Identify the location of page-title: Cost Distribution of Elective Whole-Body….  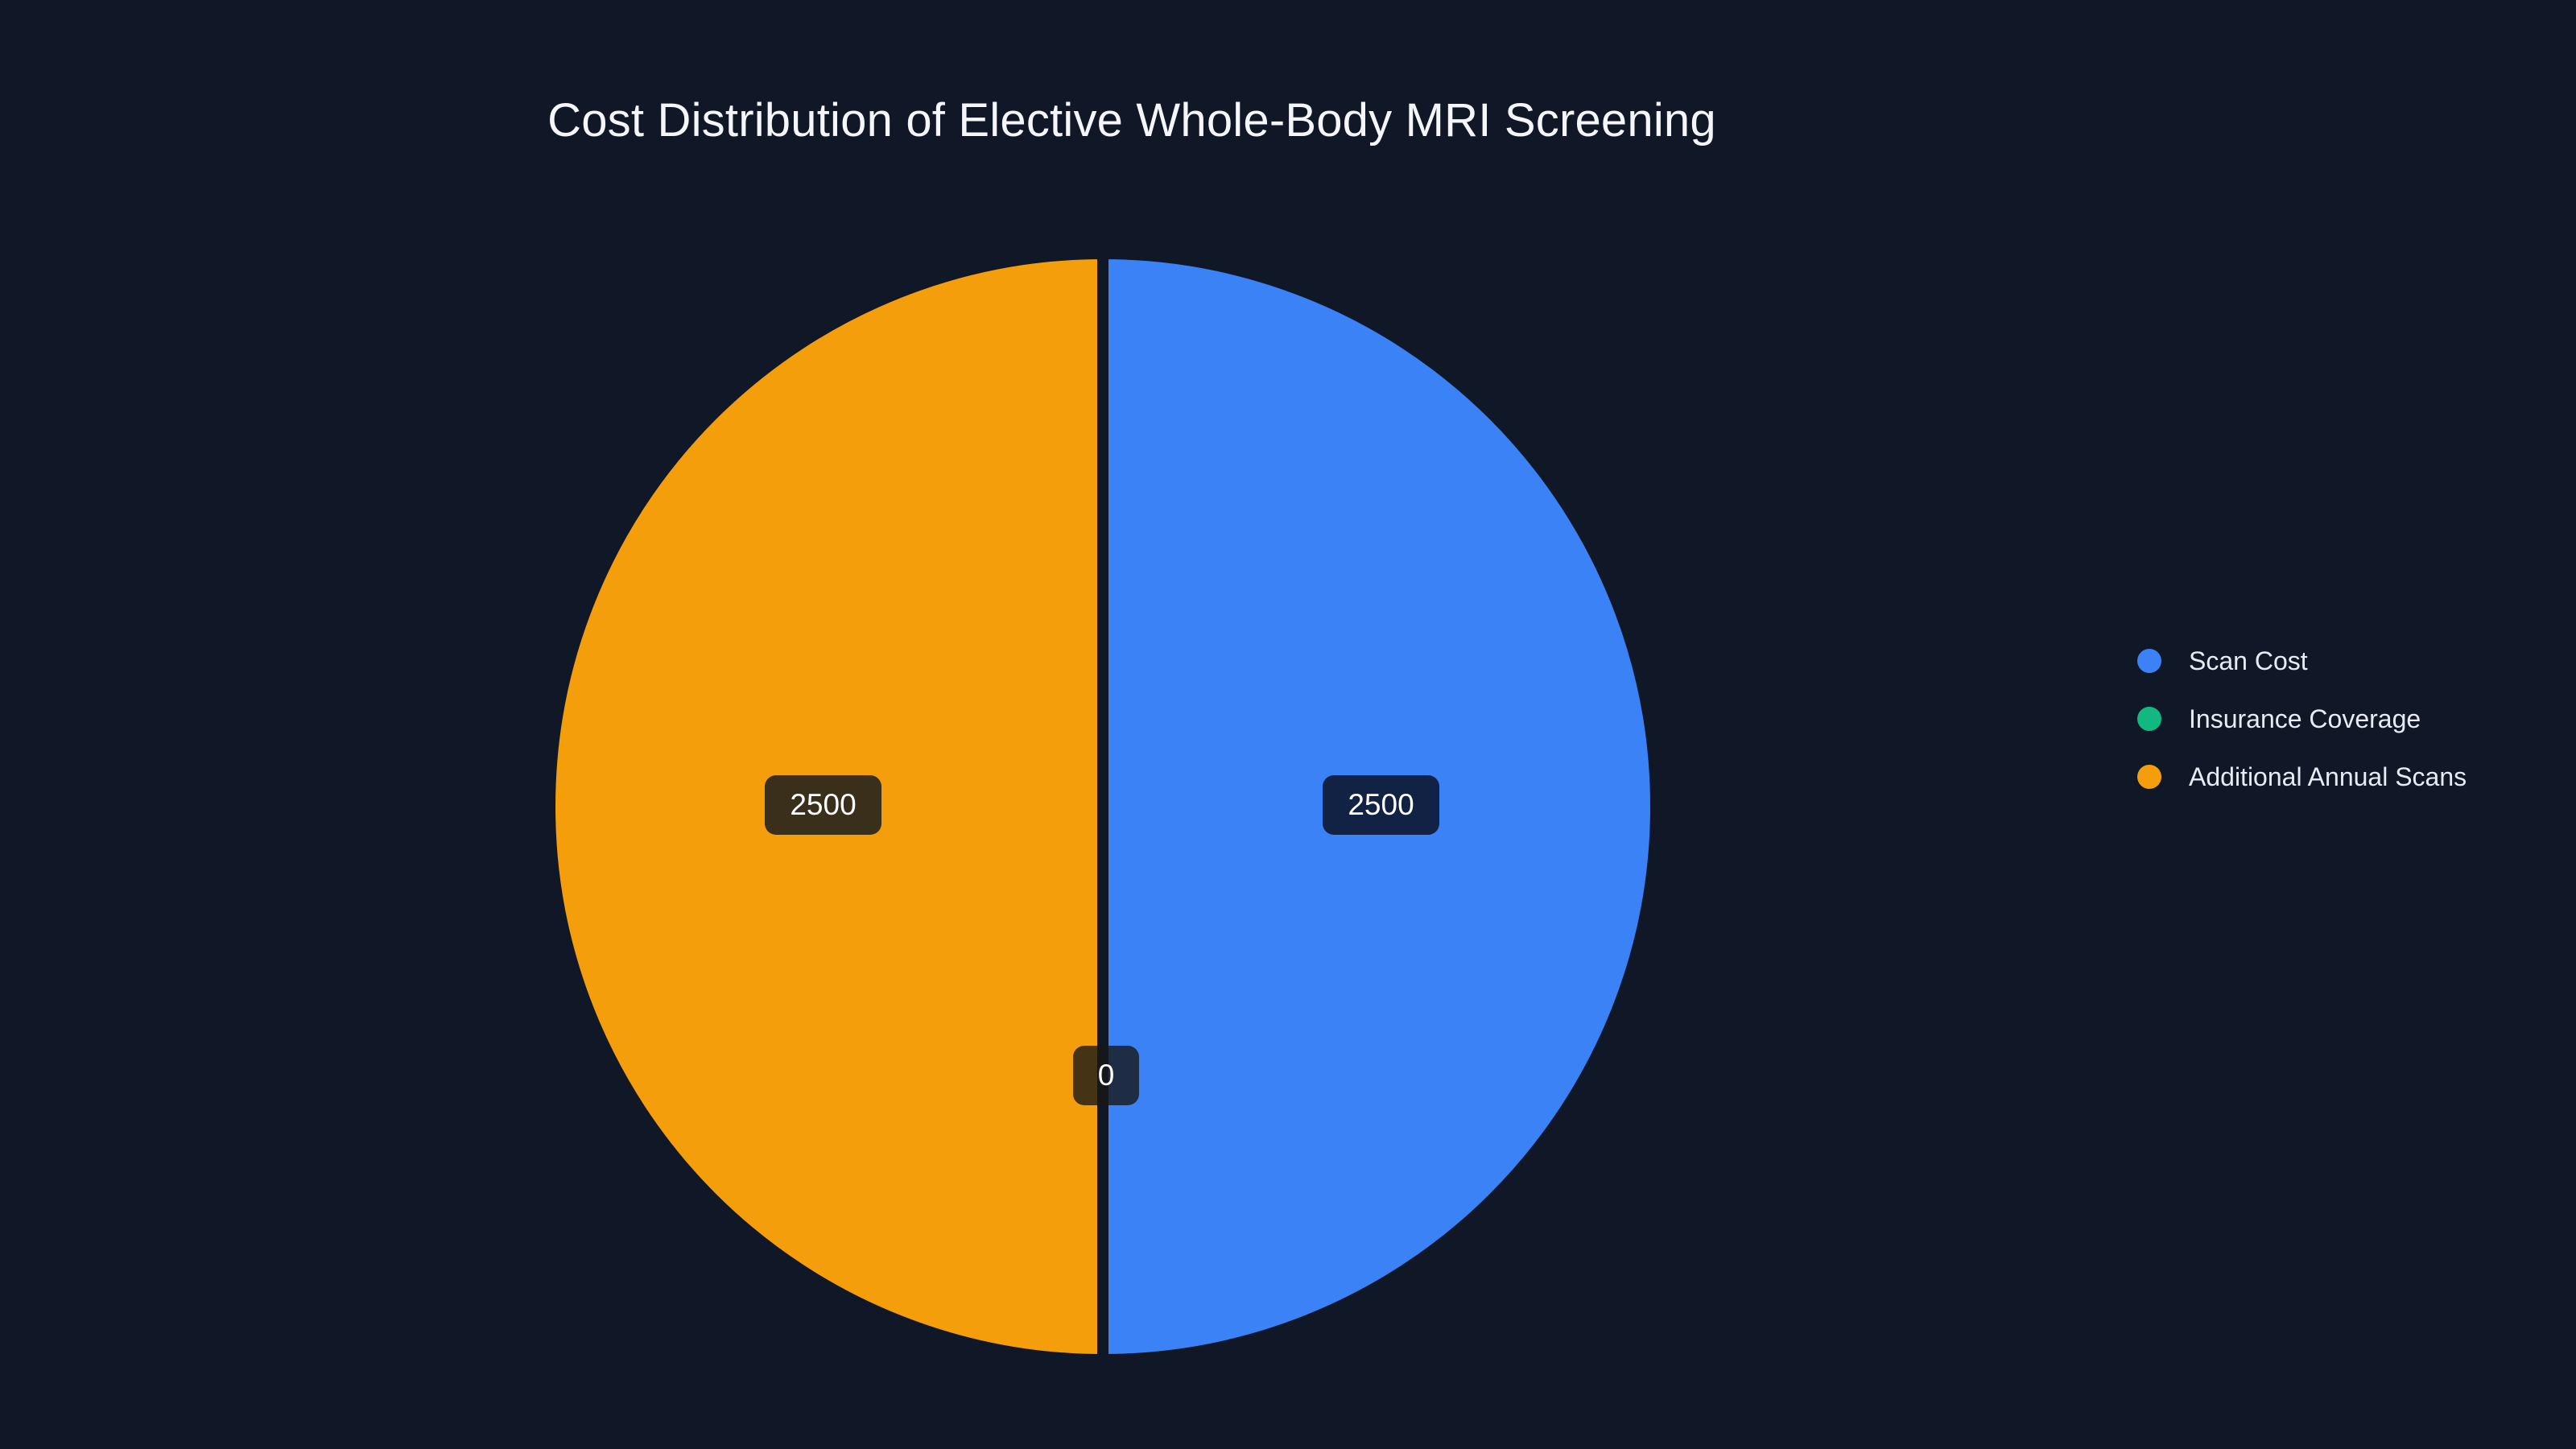
(1131, 121).